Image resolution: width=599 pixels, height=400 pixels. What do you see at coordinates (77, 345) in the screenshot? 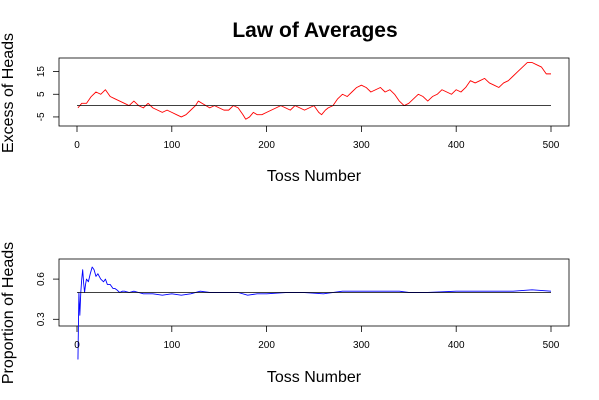
I see `proportion-x-tick-label: 0` at bounding box center [77, 345].